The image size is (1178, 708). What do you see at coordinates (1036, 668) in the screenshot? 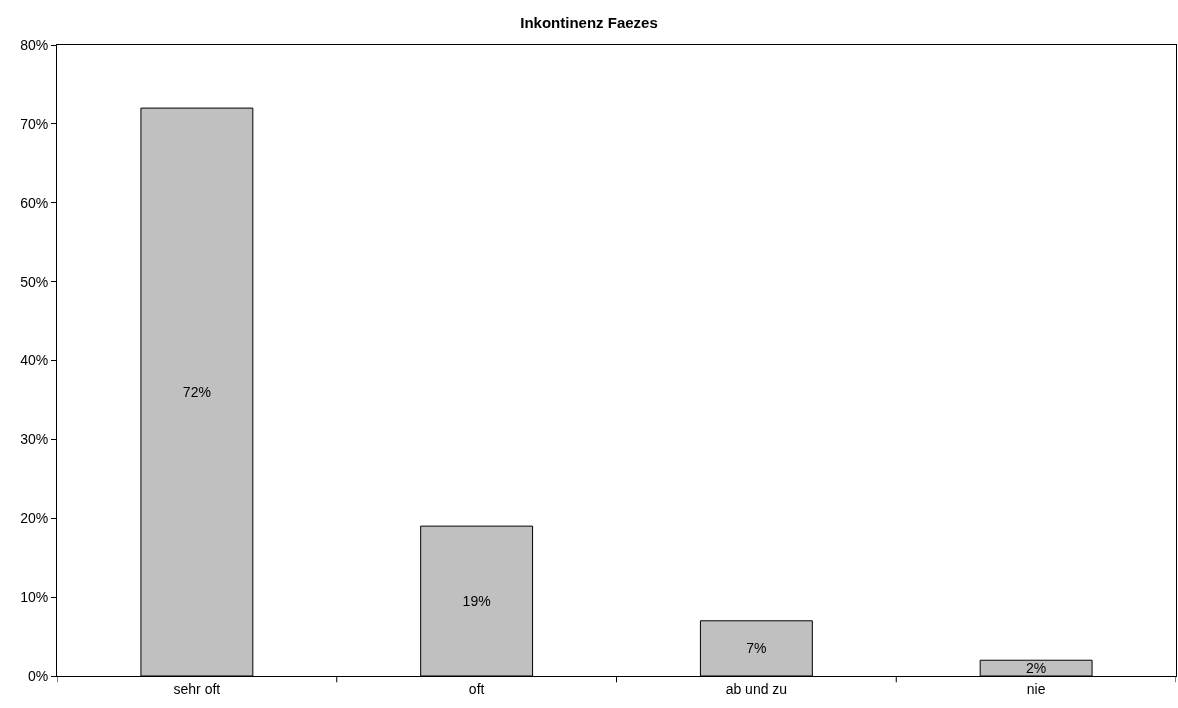
I see `data-label: 2%` at bounding box center [1036, 668].